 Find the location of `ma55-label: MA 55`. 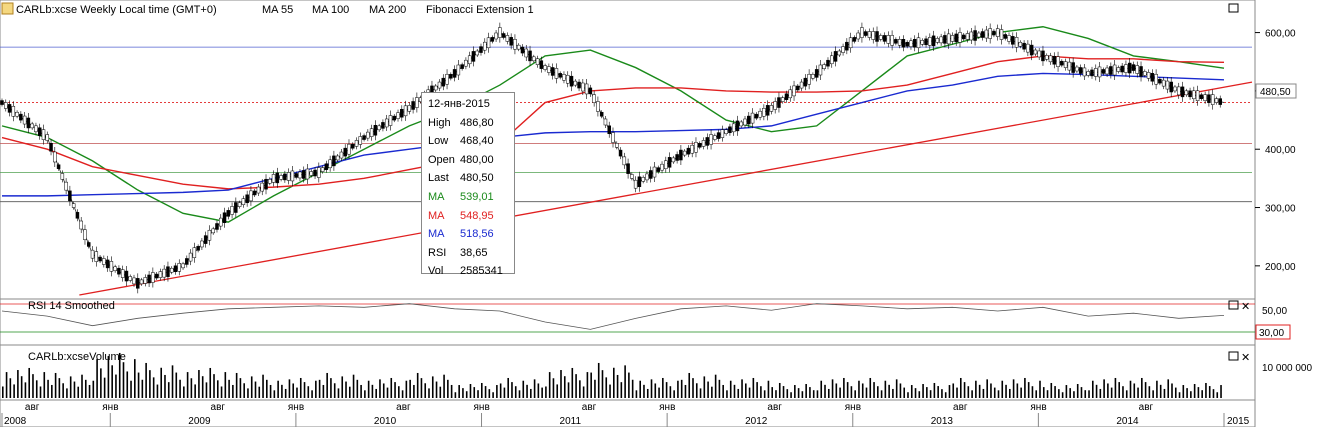

ma55-label: MA 55 is located at coordinates (277, 10).